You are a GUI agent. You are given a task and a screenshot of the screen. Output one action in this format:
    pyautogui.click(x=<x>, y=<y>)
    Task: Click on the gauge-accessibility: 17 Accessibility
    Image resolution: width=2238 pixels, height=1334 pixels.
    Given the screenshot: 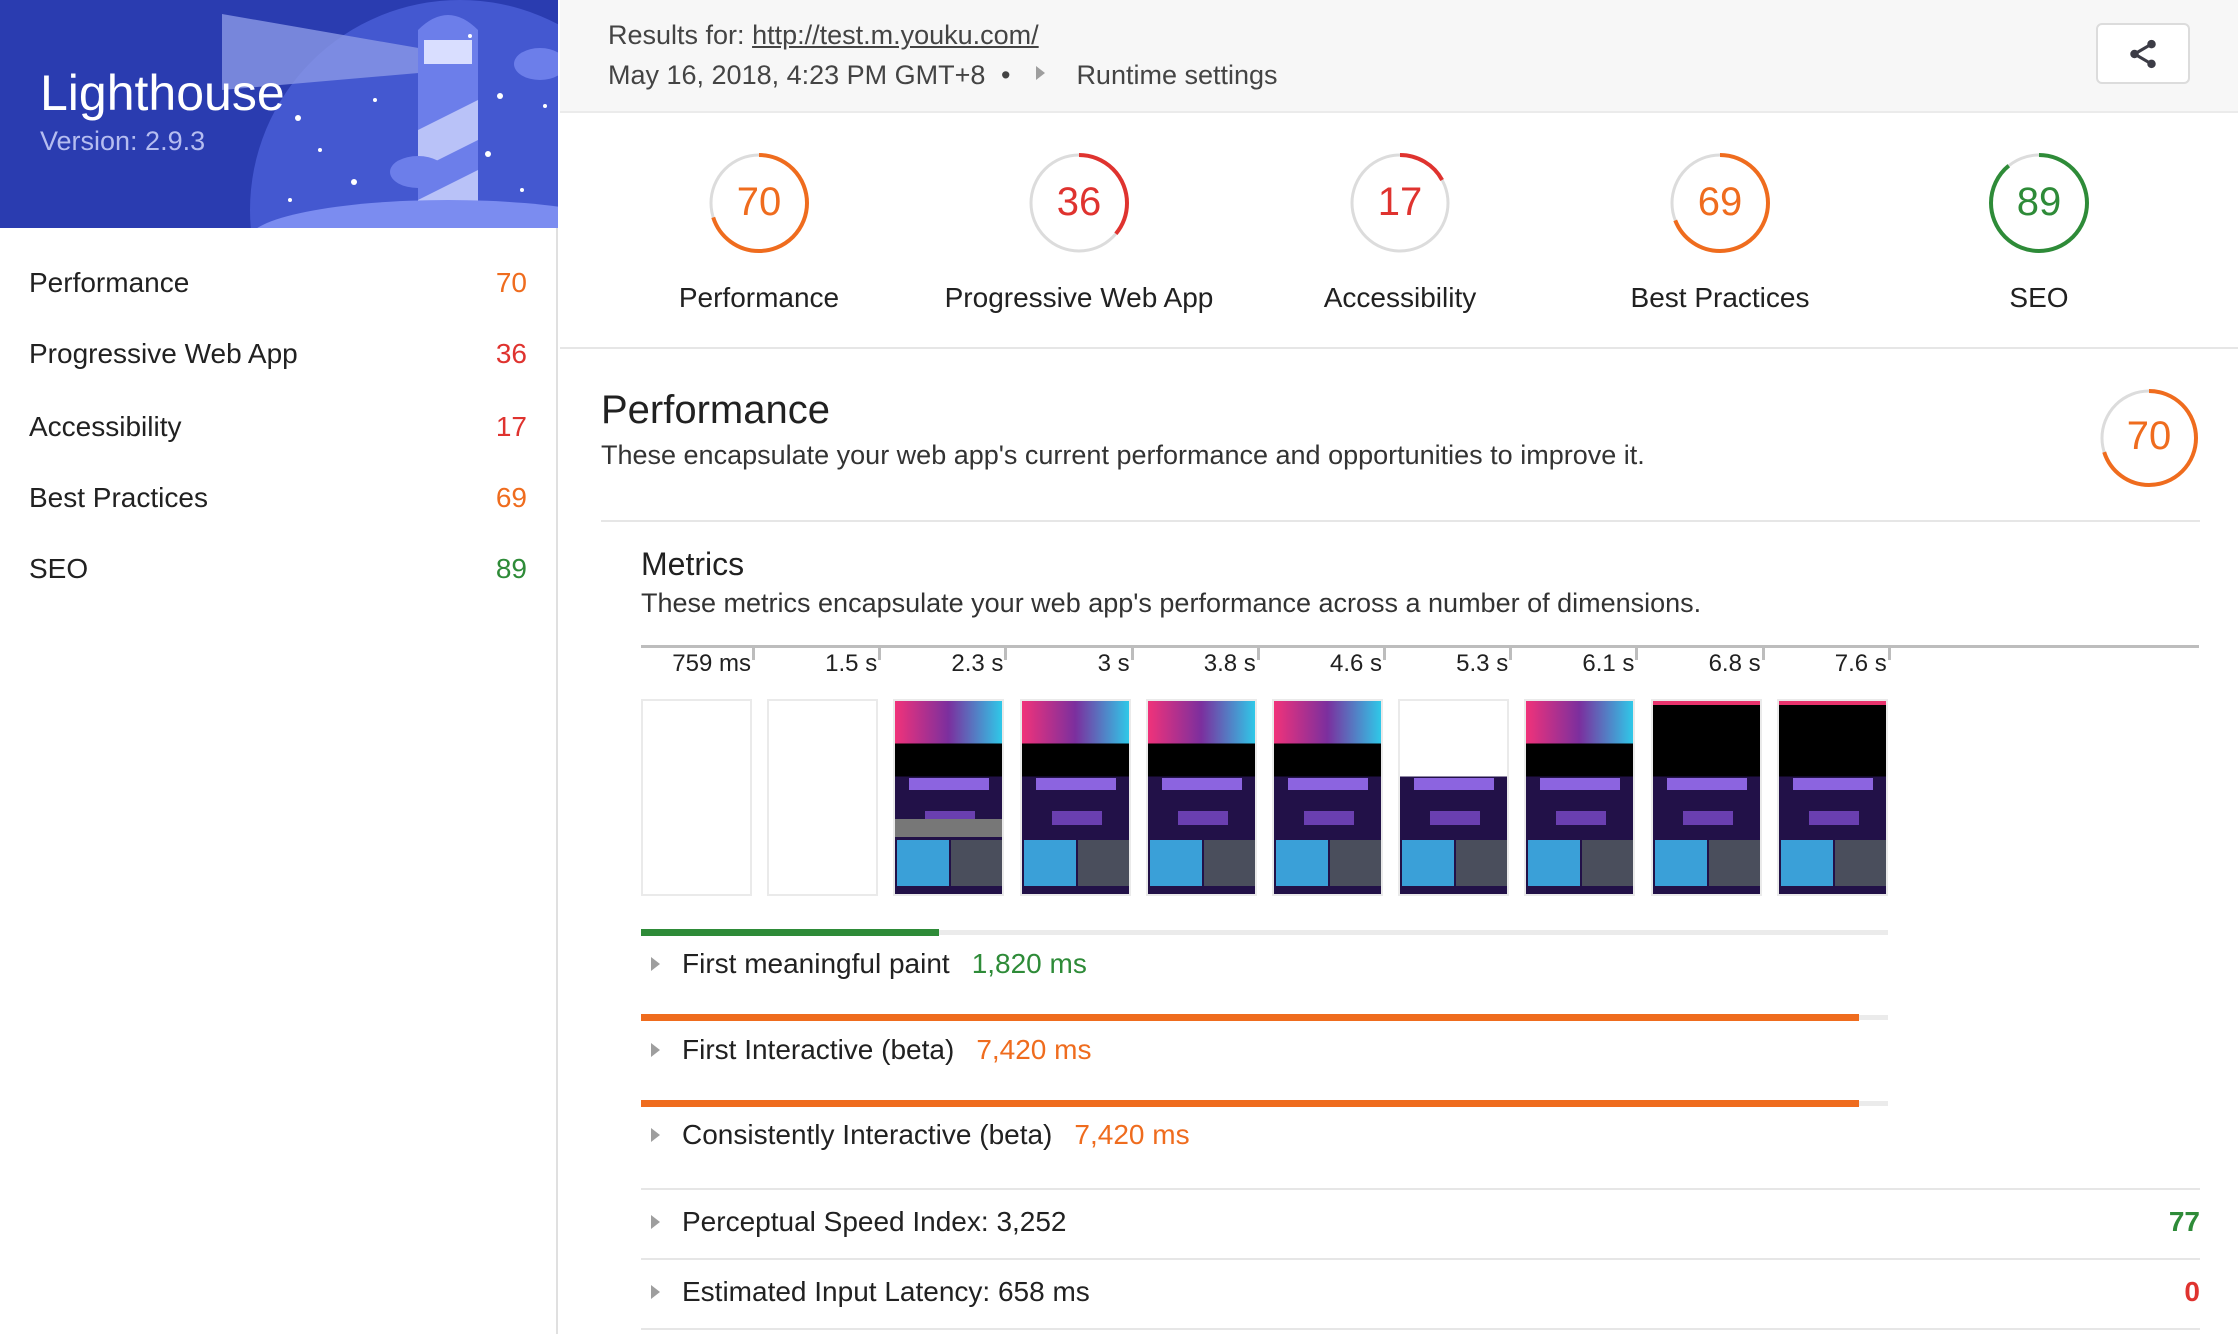 What is the action you would take?
    pyautogui.click(x=1400, y=233)
    